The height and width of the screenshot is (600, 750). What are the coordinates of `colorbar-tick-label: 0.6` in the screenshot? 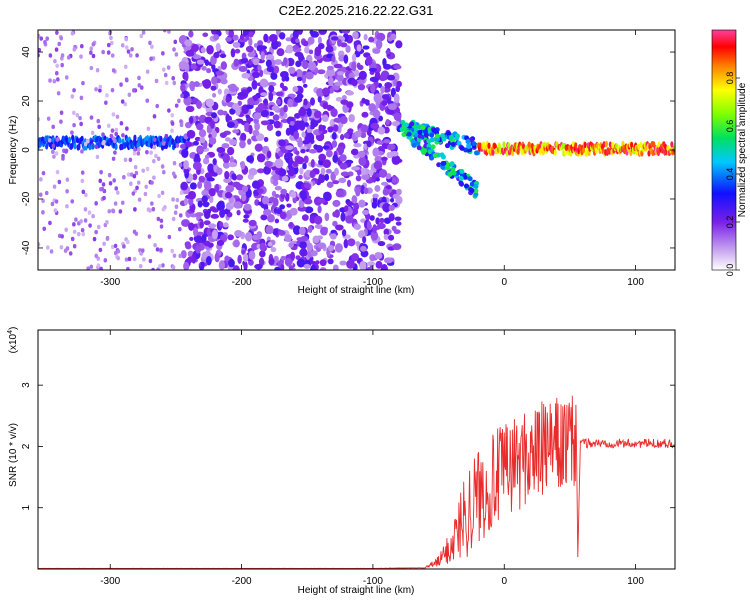 It's located at (730, 126).